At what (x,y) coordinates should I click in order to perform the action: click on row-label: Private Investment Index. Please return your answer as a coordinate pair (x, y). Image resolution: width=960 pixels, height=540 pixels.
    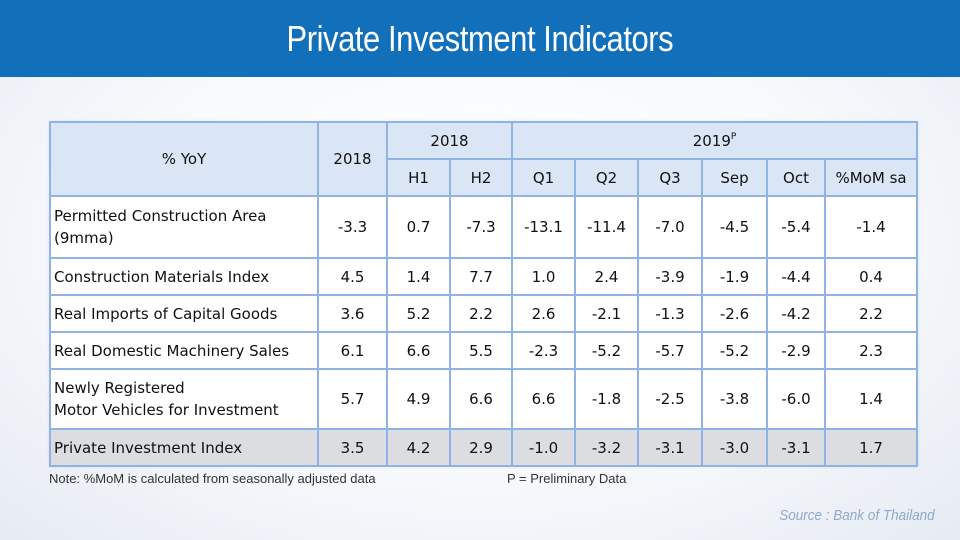
    Looking at the image, I should click on (184, 447).